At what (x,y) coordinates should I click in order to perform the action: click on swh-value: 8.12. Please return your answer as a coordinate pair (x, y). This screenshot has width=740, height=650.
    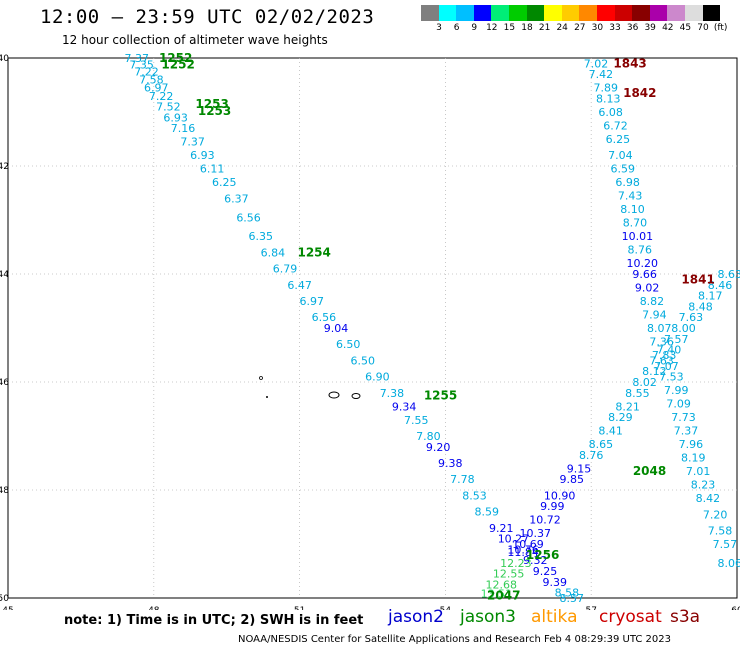
    Looking at the image, I should click on (654, 371).